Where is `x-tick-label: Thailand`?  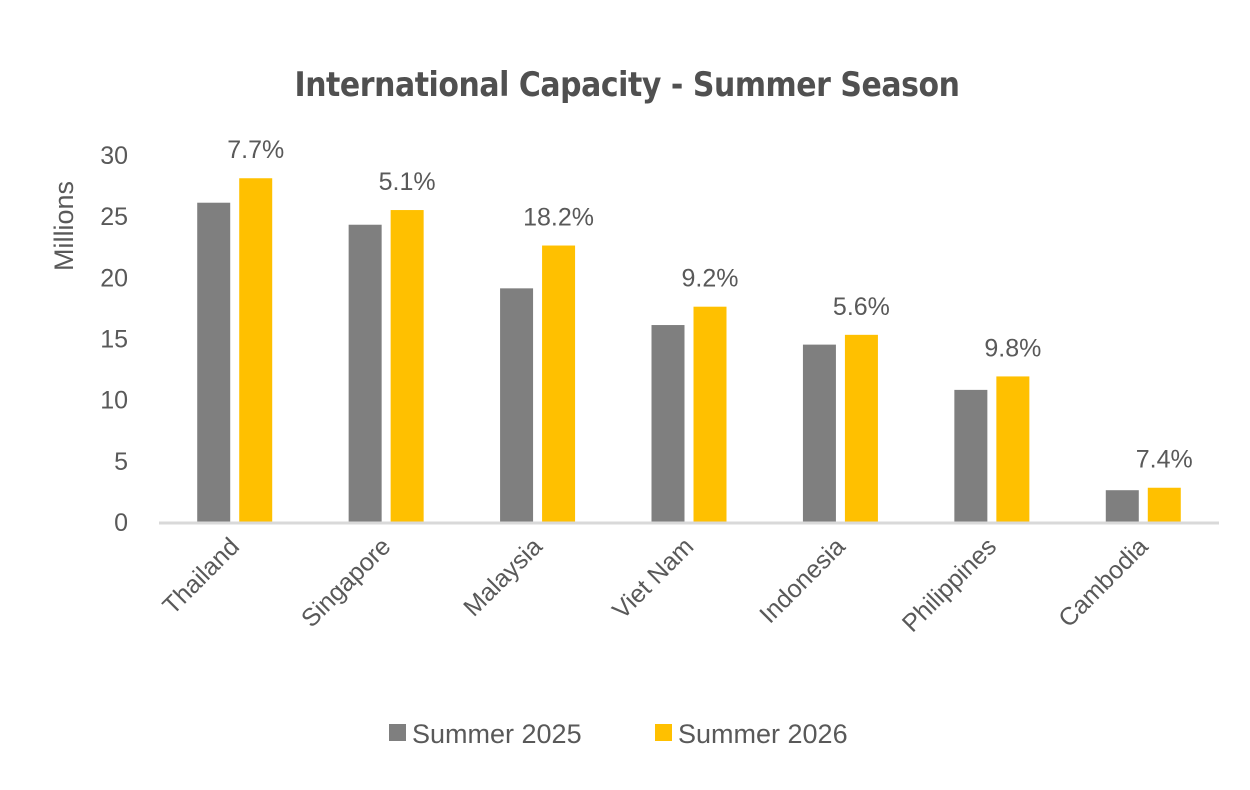 x-tick-label: Thailand is located at coordinates (201, 576).